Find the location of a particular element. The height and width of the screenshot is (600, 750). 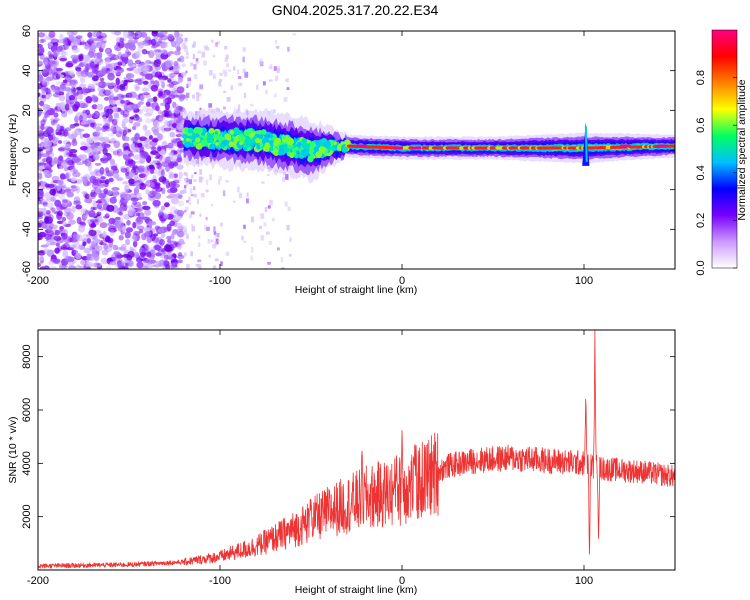

spectrogram-y-label: Frequency (Hz) is located at coordinates (13, 150).